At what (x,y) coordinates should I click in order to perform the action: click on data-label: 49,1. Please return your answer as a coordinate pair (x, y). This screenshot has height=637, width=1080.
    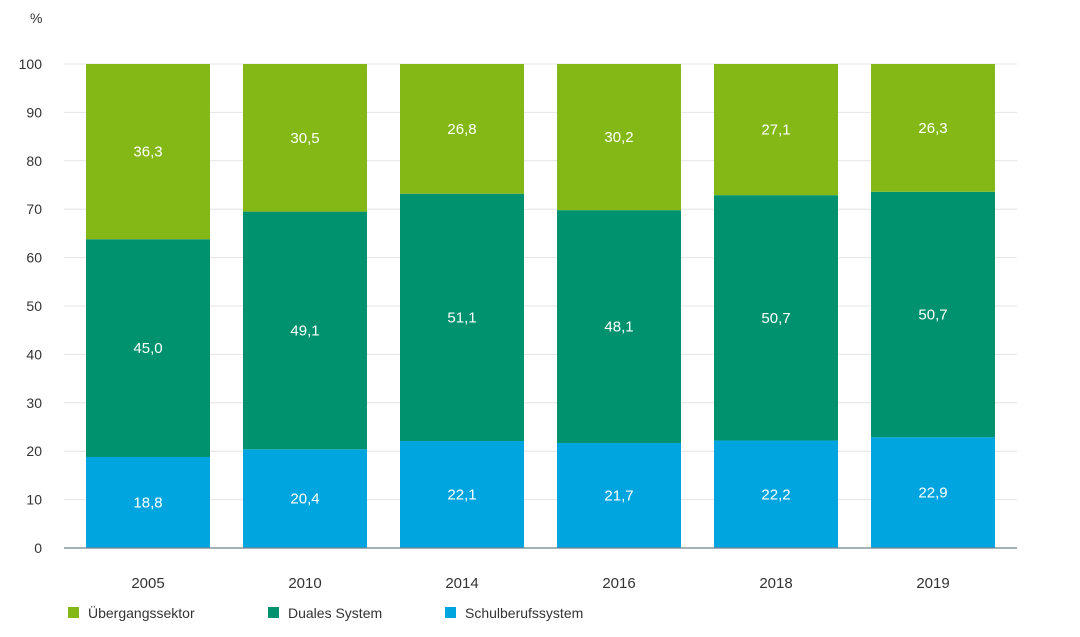
    Looking at the image, I should click on (304, 330).